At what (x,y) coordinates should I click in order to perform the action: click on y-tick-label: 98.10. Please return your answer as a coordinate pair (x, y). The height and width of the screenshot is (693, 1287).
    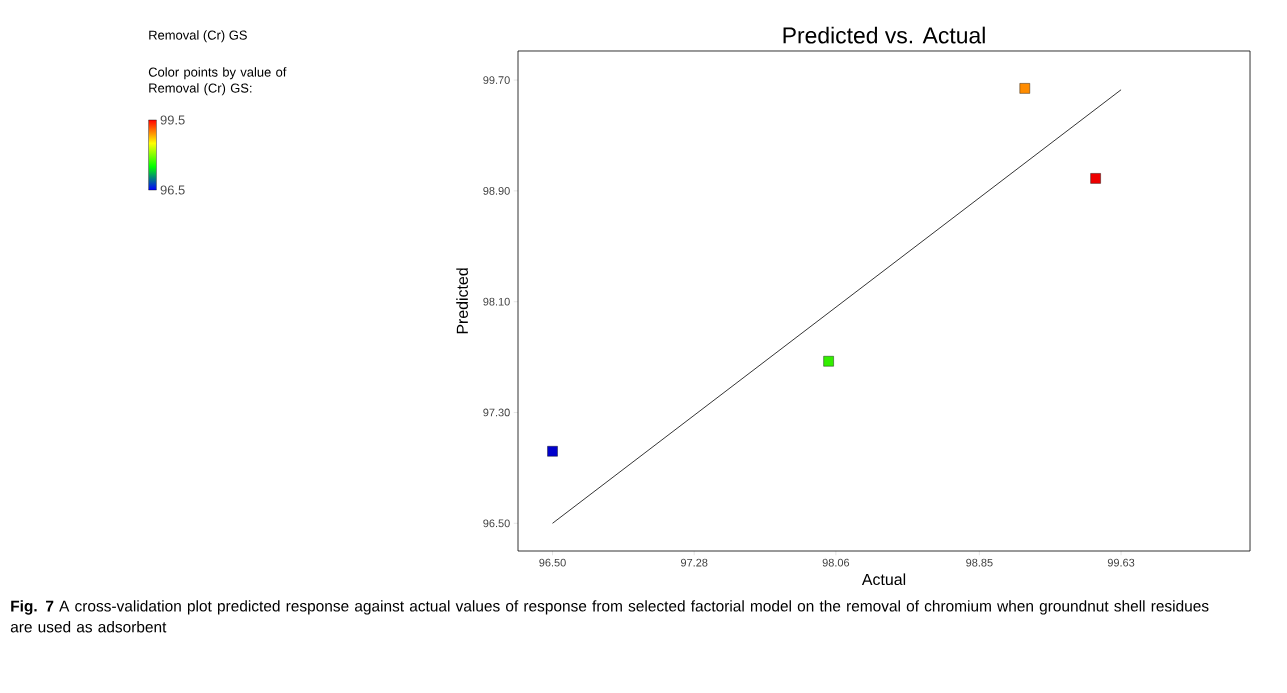
    Looking at the image, I should click on (496, 301).